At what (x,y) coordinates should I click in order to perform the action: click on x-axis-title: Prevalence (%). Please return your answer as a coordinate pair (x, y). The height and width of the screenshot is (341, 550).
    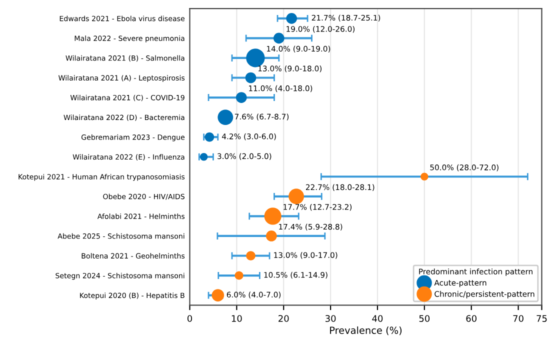
    Looking at the image, I should click on (366, 331).